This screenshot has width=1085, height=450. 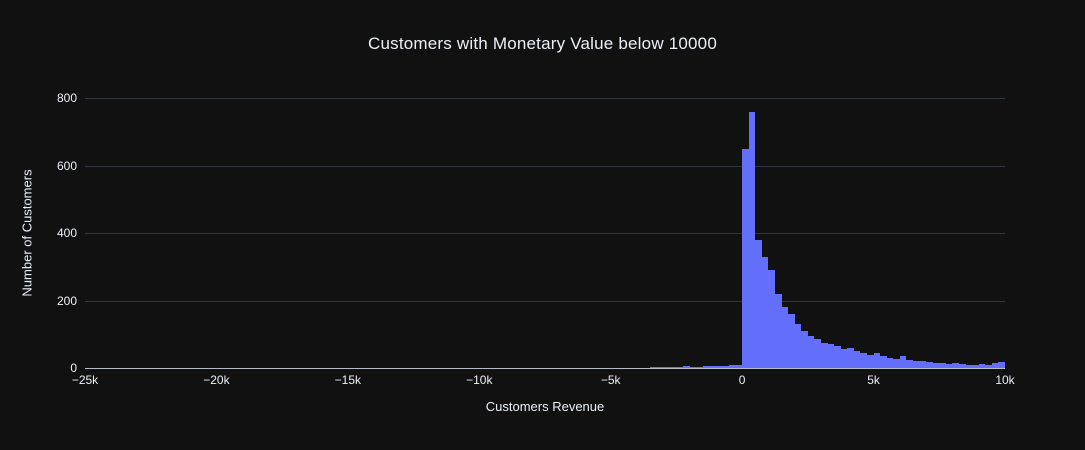 What do you see at coordinates (610, 380) in the screenshot?
I see `x-tick-label: −5k` at bounding box center [610, 380].